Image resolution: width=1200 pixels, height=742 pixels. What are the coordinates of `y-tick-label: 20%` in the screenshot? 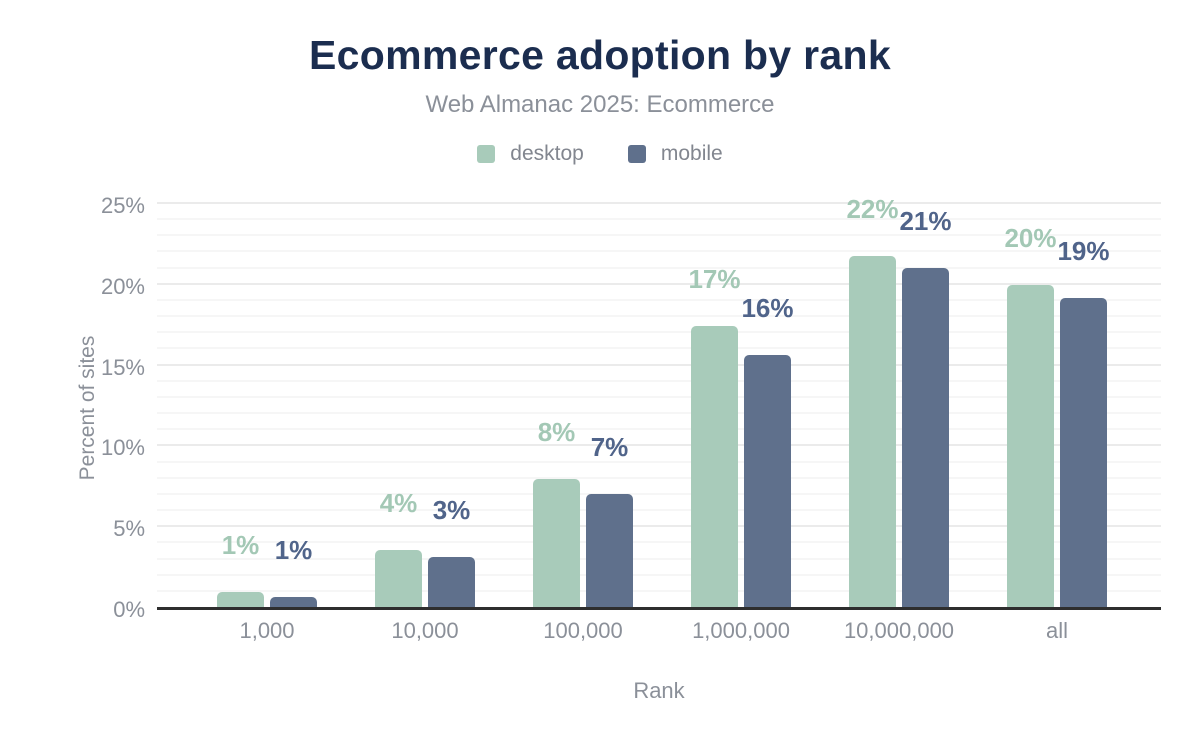 It's located at (122, 286).